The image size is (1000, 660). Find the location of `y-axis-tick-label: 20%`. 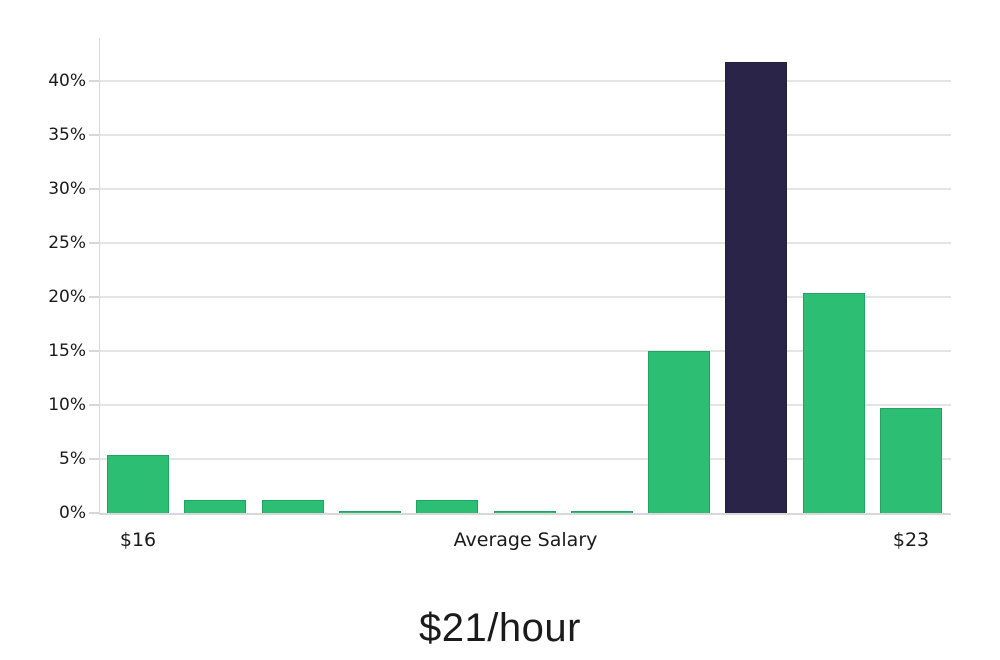

y-axis-tick-label: 20% is located at coordinates (67, 297).